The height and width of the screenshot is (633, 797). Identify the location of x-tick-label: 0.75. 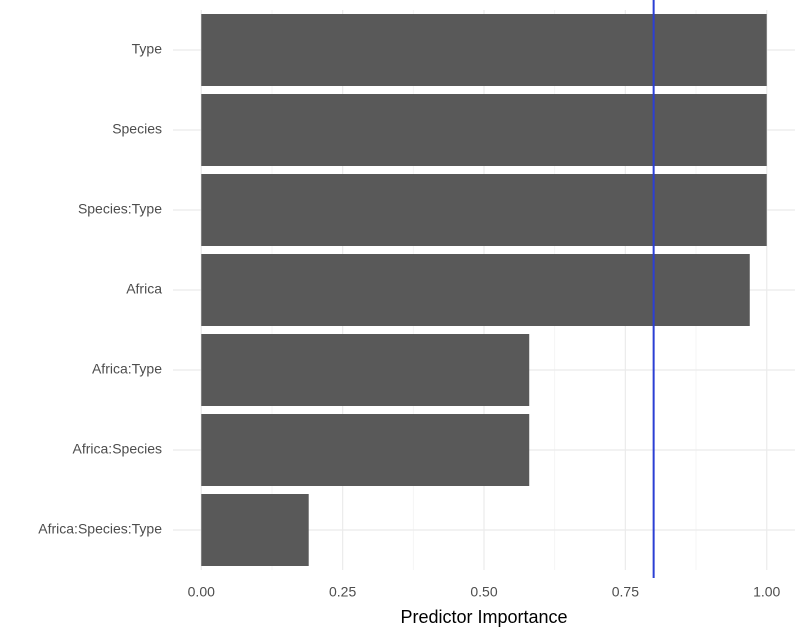
(625, 592).